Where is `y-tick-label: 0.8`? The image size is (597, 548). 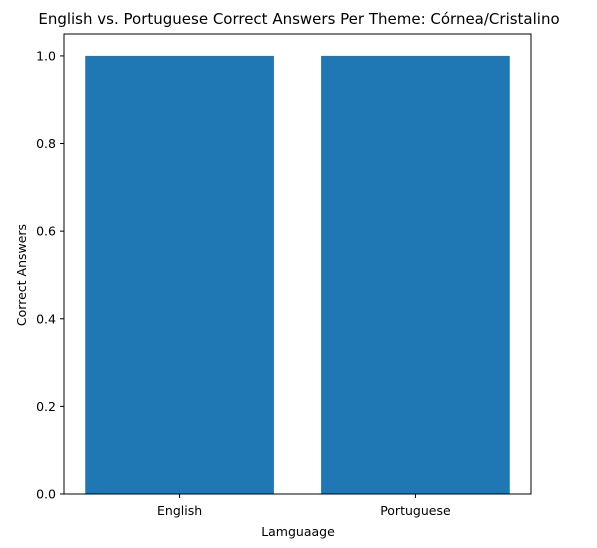
y-tick-label: 0.8 is located at coordinates (46, 143).